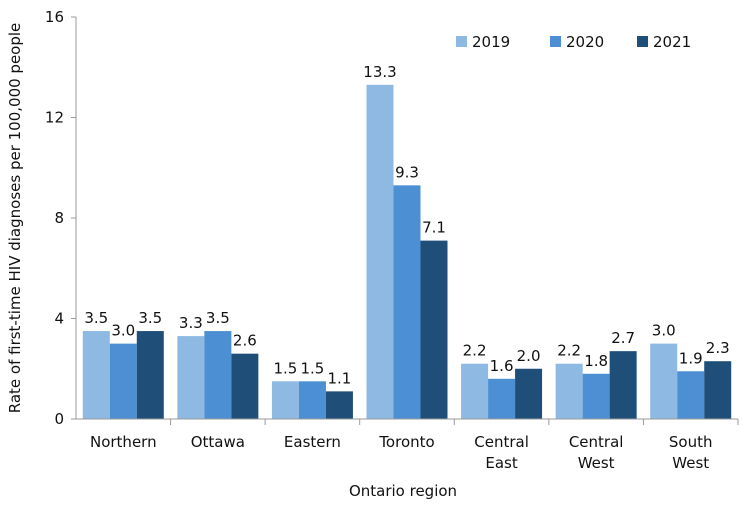 The image size is (743, 517). Describe the element at coordinates (502, 366) in the screenshot. I see `data-label: 1.6` at that location.